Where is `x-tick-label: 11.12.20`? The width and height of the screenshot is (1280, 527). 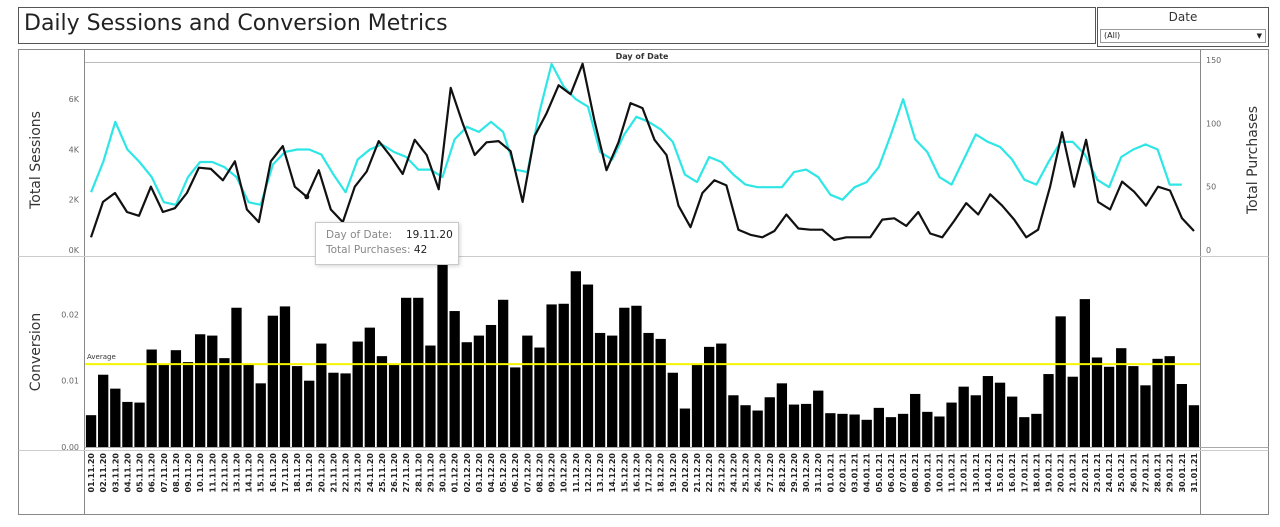
x-tick-label: 11.12.20 is located at coordinates (576, 473).